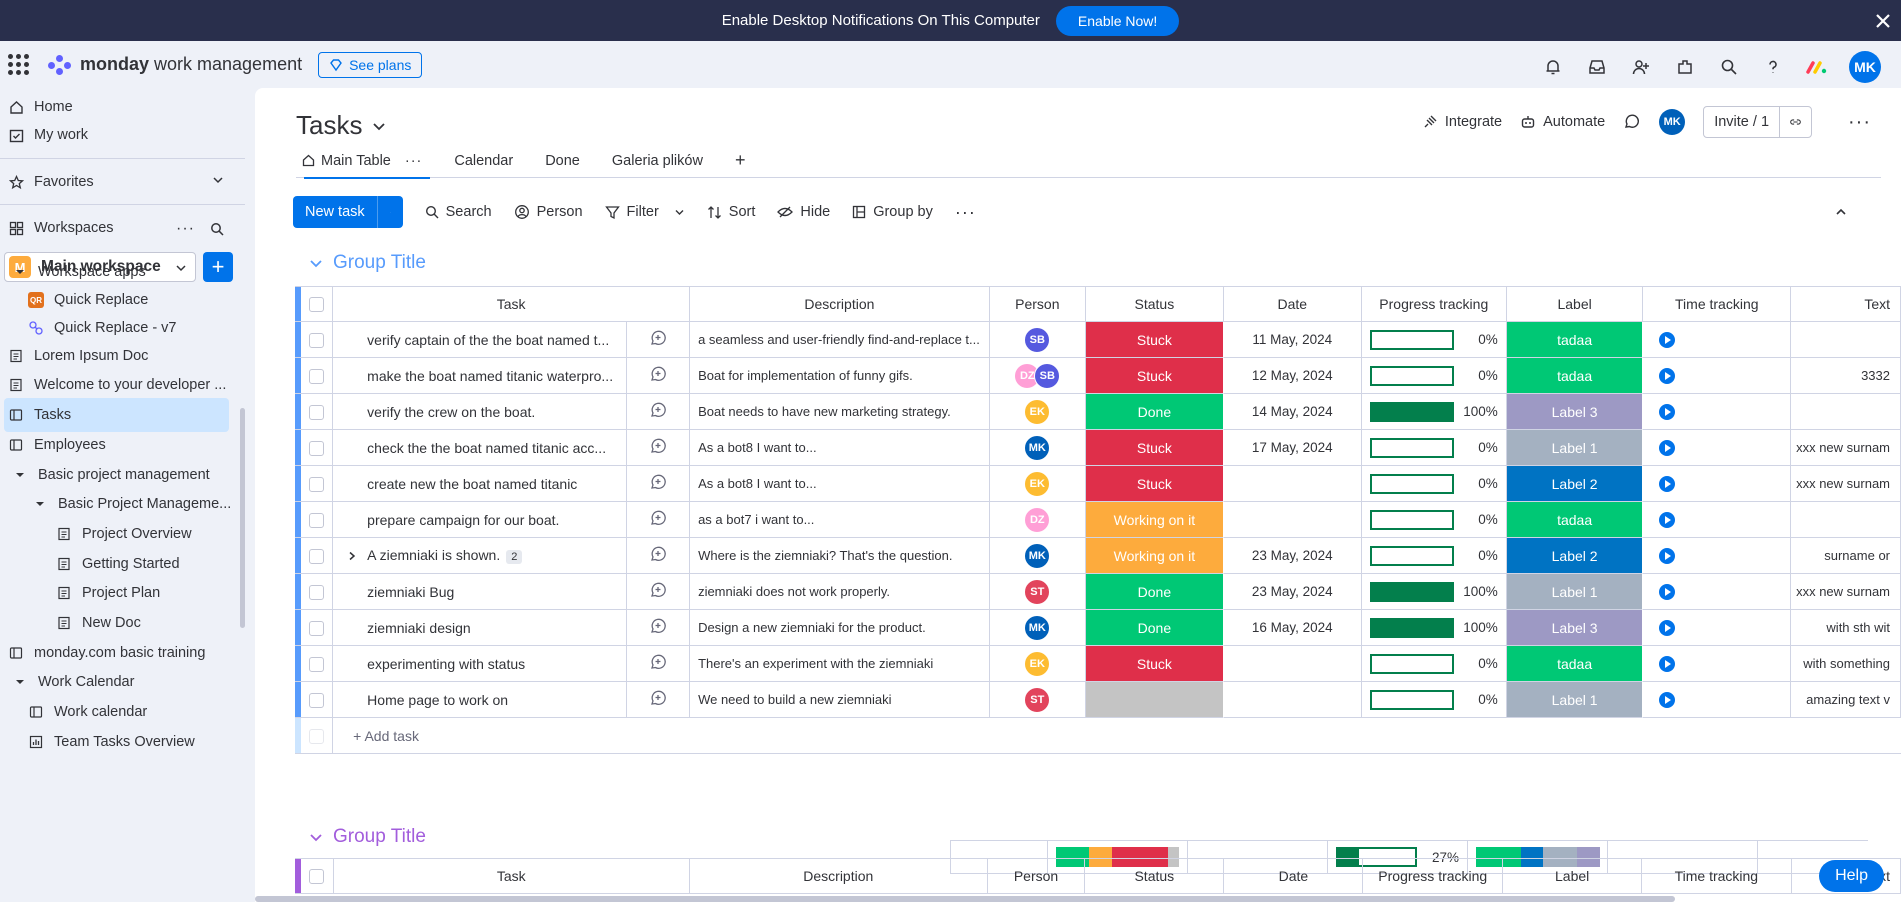 The height and width of the screenshot is (902, 1901). Describe the element at coordinates (731, 212) in the screenshot. I see `sort-button: Sort` at that location.